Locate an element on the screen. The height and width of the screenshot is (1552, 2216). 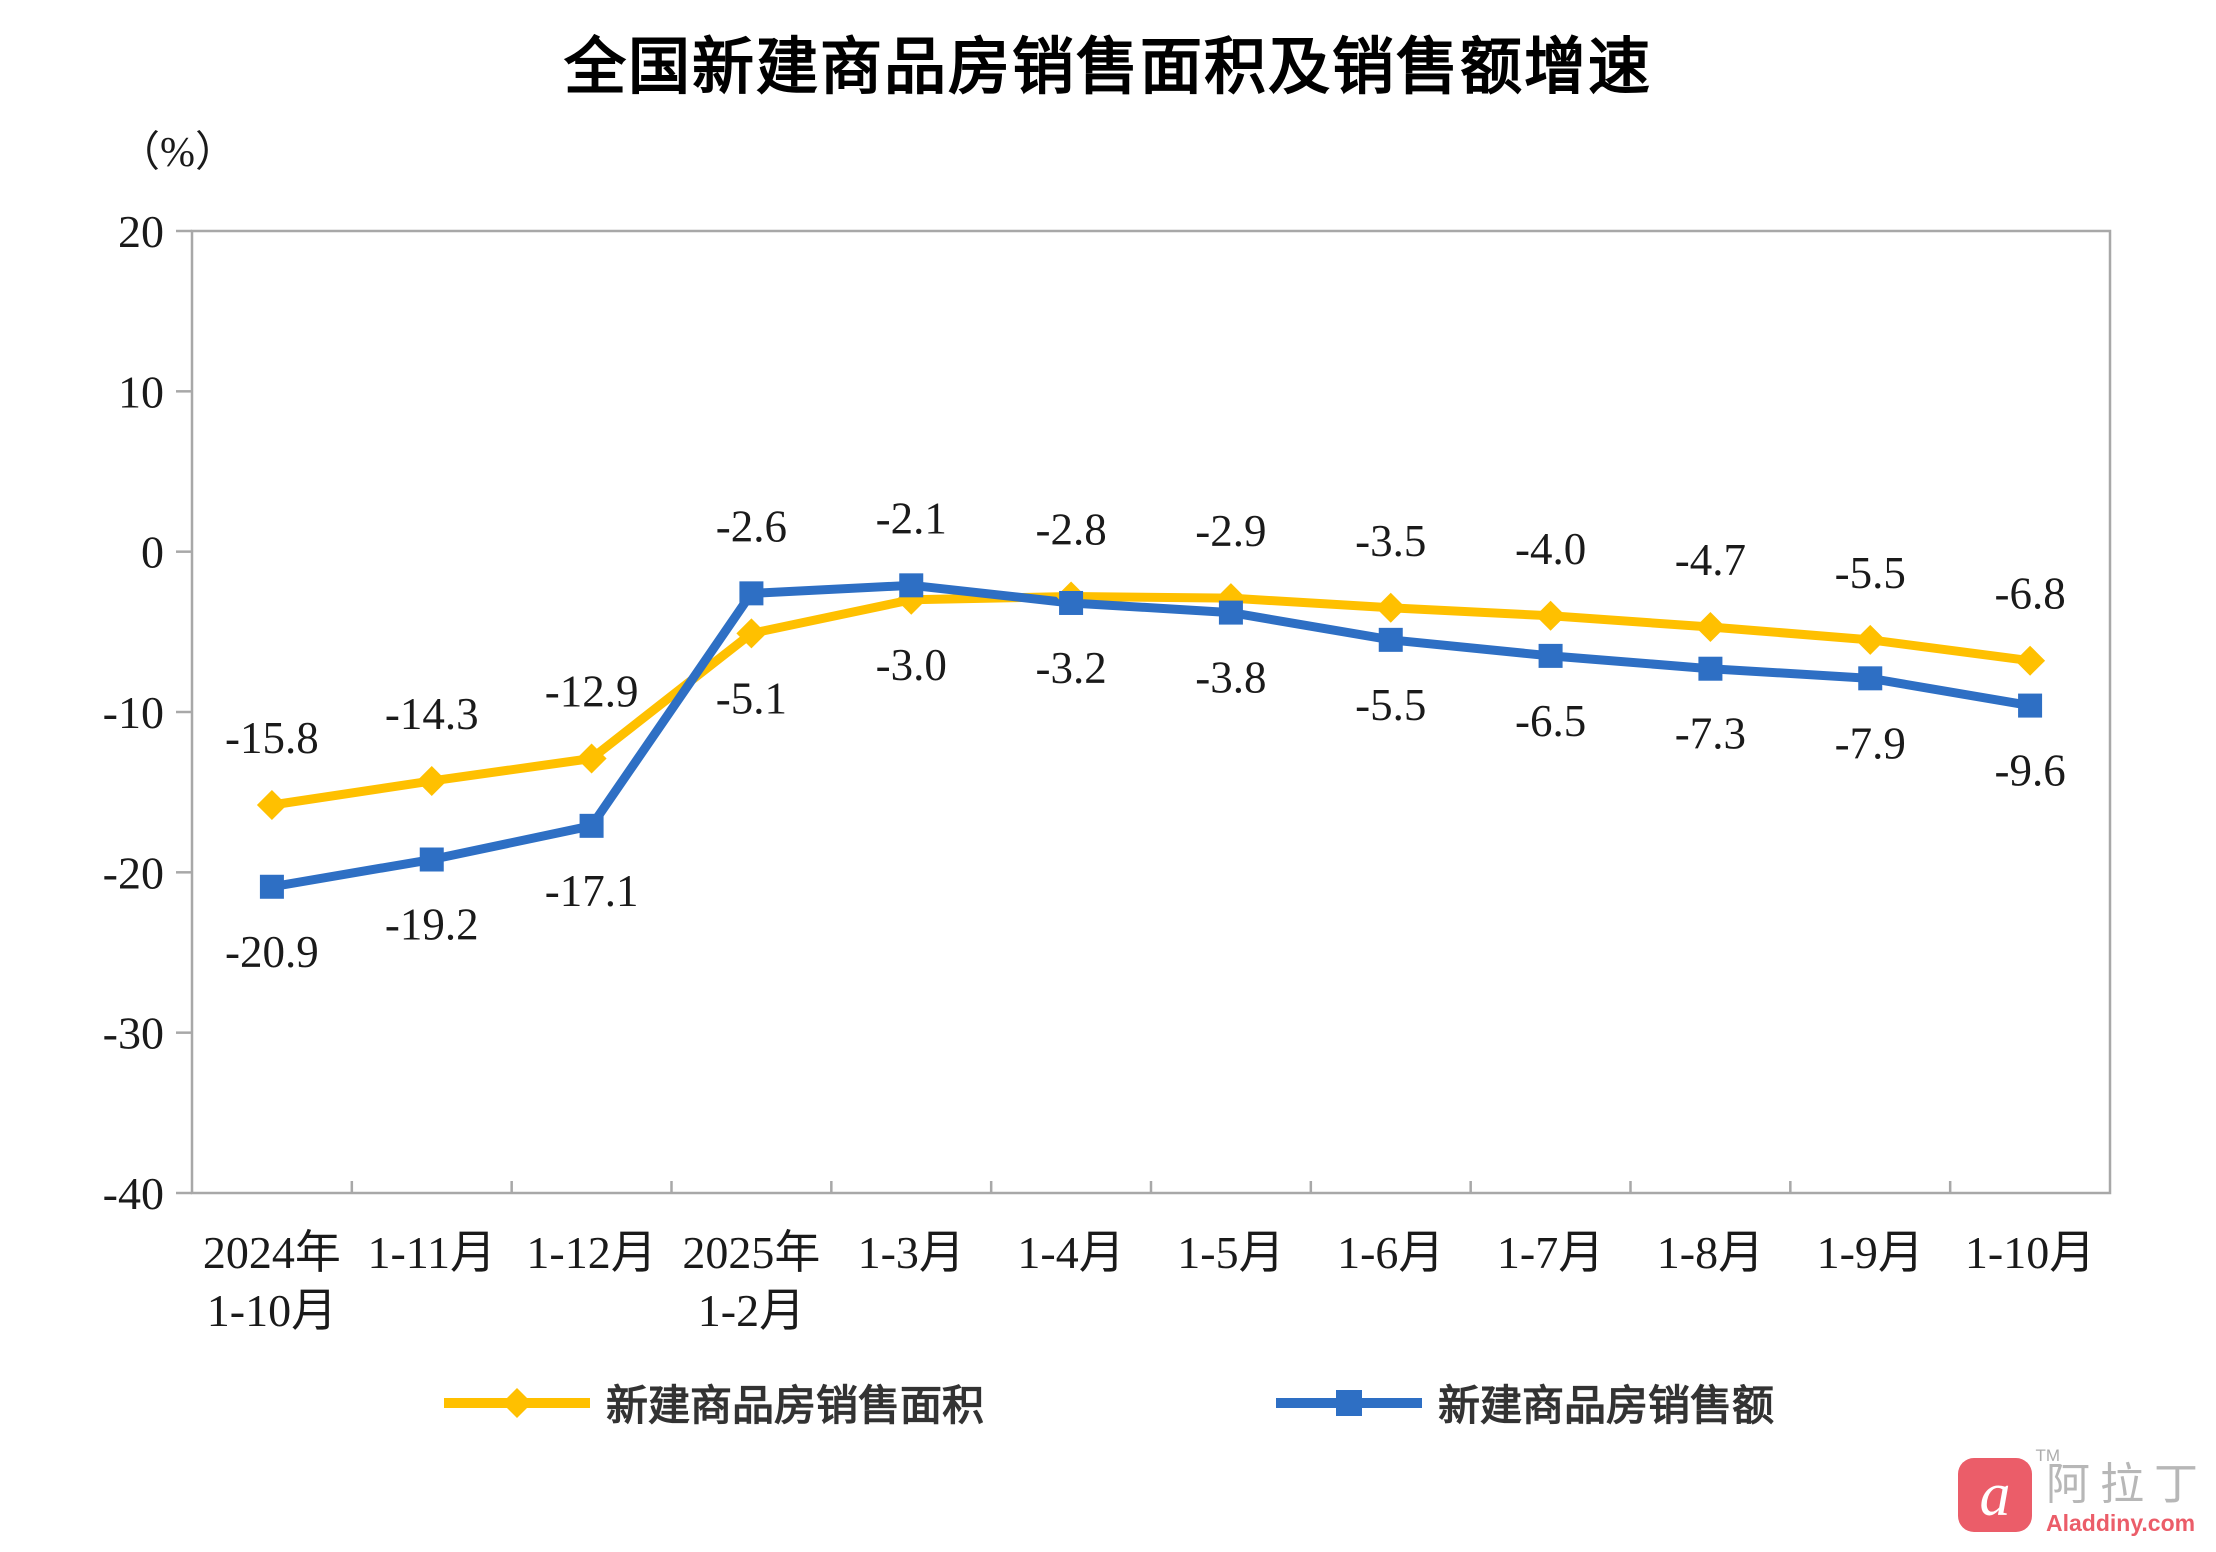
x-tick-label: 2024年 is located at coordinates (272, 1252).